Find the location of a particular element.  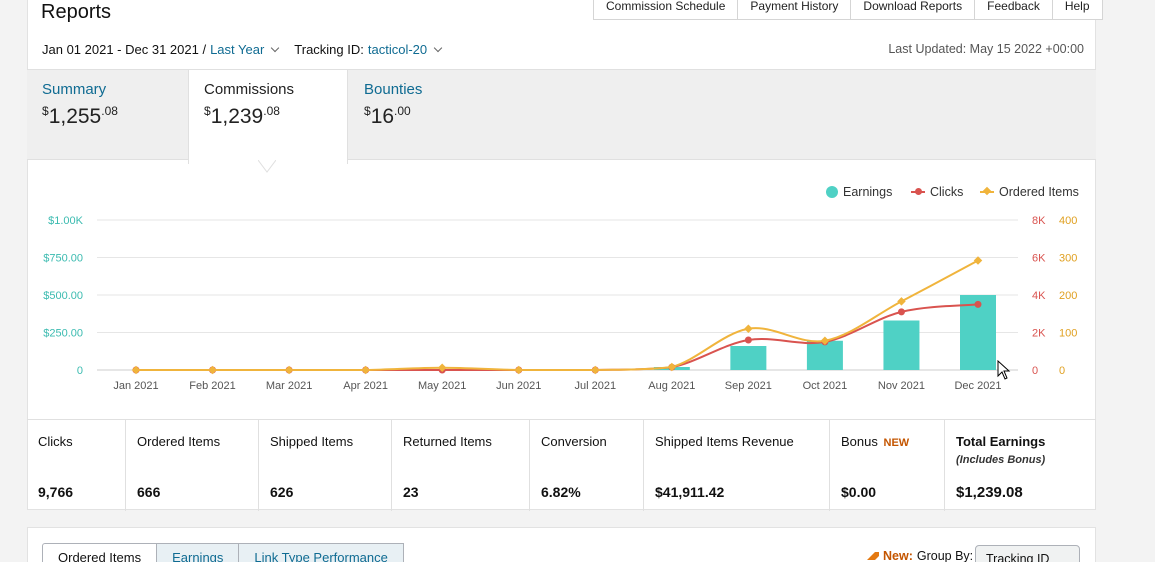

y-tick-clicks: 4K is located at coordinates (1039, 296).